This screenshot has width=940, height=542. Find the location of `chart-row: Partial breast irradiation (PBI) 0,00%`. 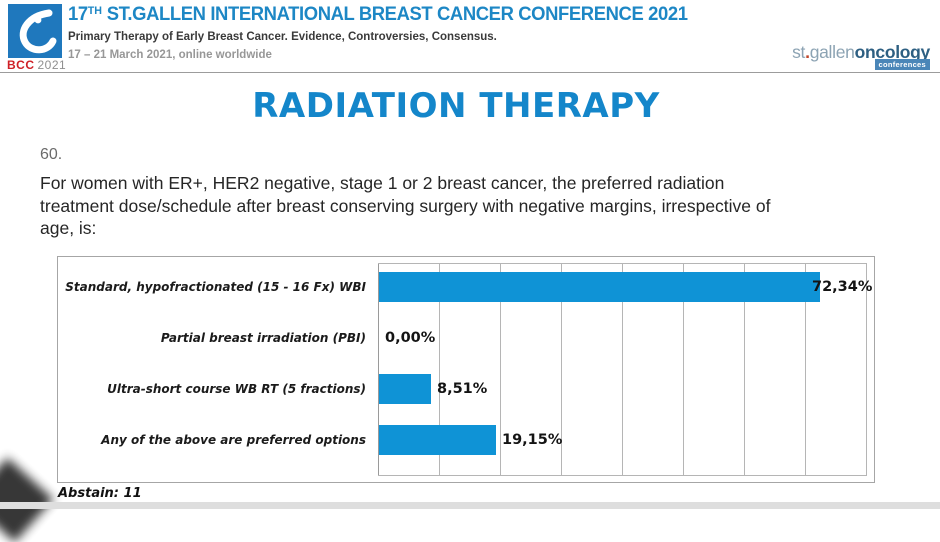

chart-row: Partial breast irradiation (PBI) 0,00% is located at coordinates (466, 337).